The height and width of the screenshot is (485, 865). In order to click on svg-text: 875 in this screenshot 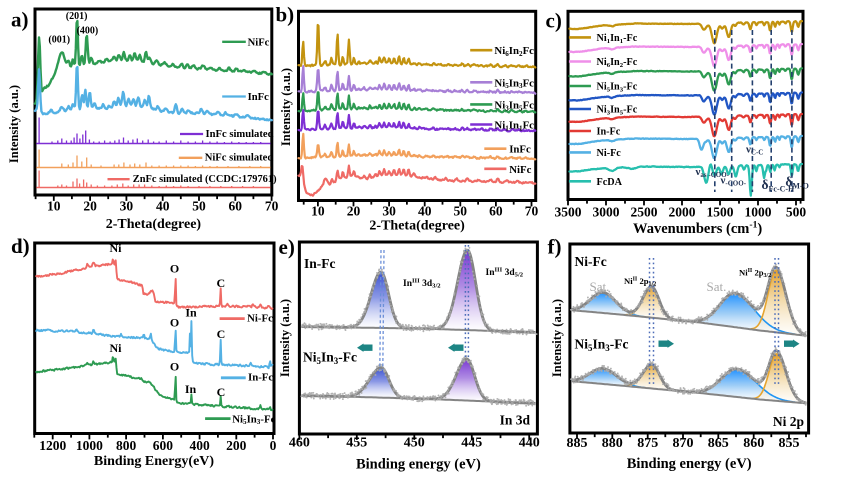, I will do `click(647, 443)`.